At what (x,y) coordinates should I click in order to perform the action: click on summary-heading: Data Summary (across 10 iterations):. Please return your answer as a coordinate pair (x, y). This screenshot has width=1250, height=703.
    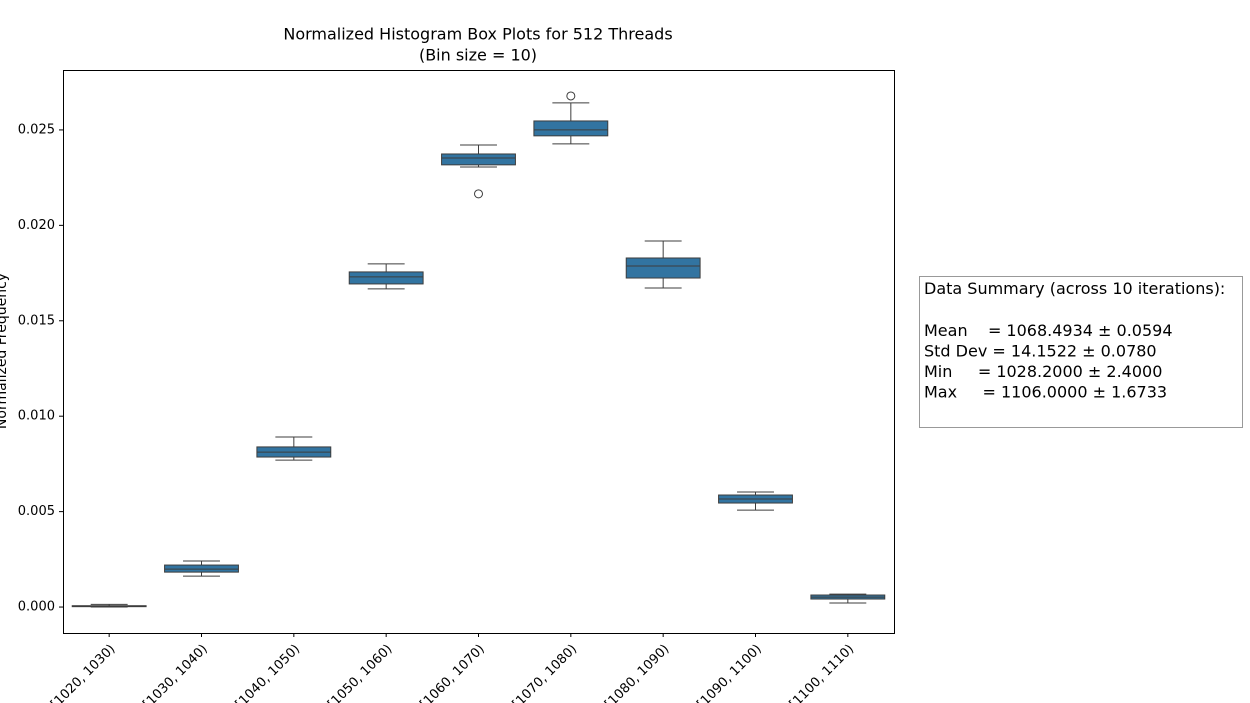
    Looking at the image, I should click on (1074, 288).